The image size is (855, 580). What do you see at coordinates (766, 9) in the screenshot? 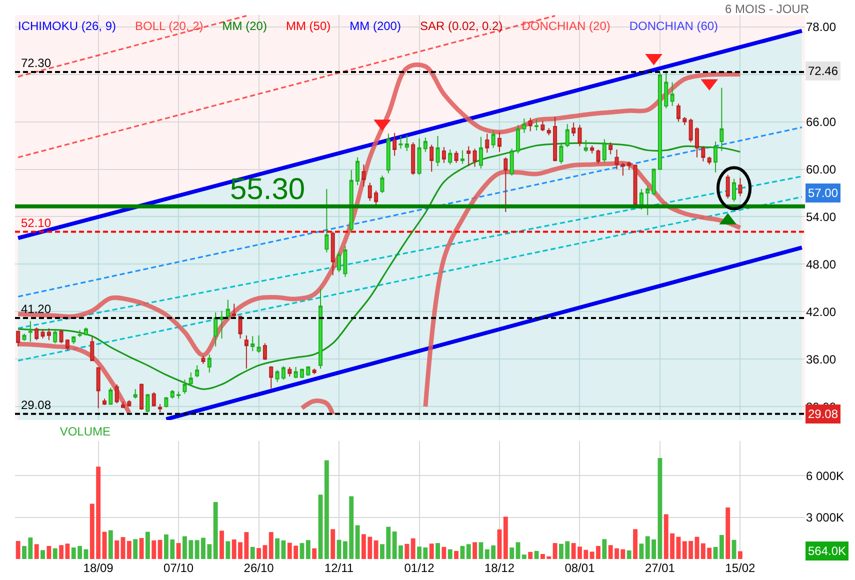
I see `chart-subtitle: 6 MOIS - JOUR` at bounding box center [766, 9].